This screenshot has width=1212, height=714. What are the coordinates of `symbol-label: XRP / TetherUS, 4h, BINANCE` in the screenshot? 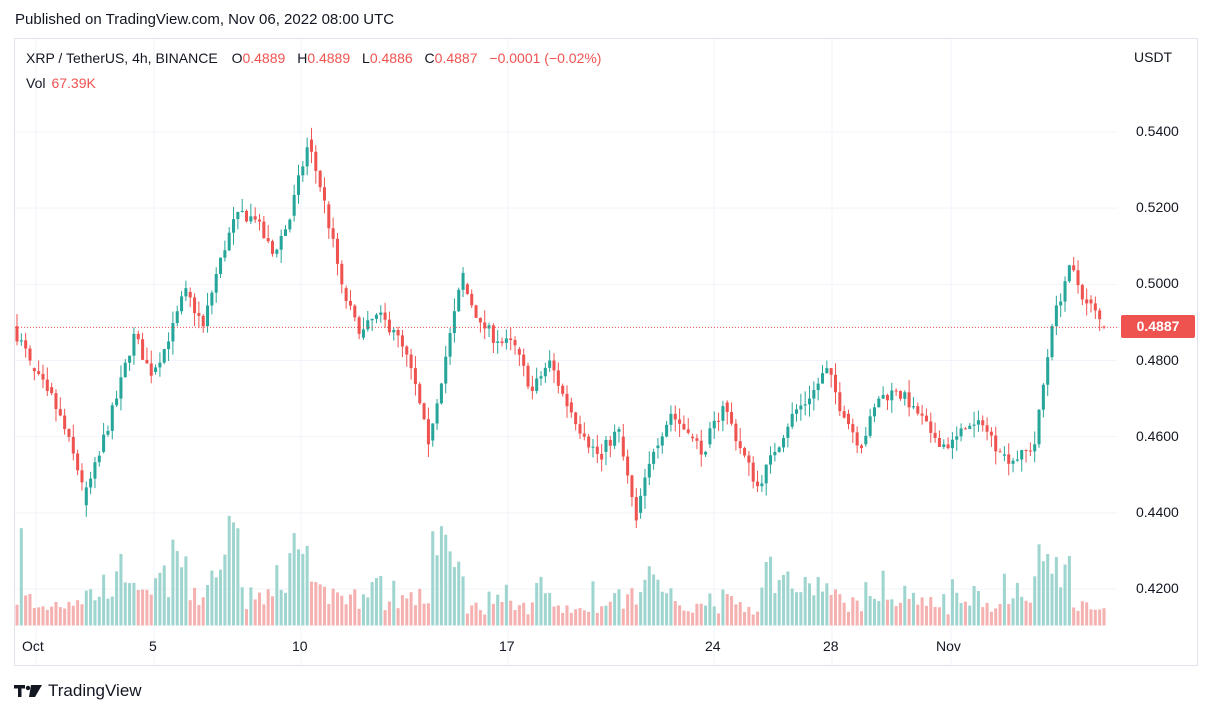 It's located at (122, 58).